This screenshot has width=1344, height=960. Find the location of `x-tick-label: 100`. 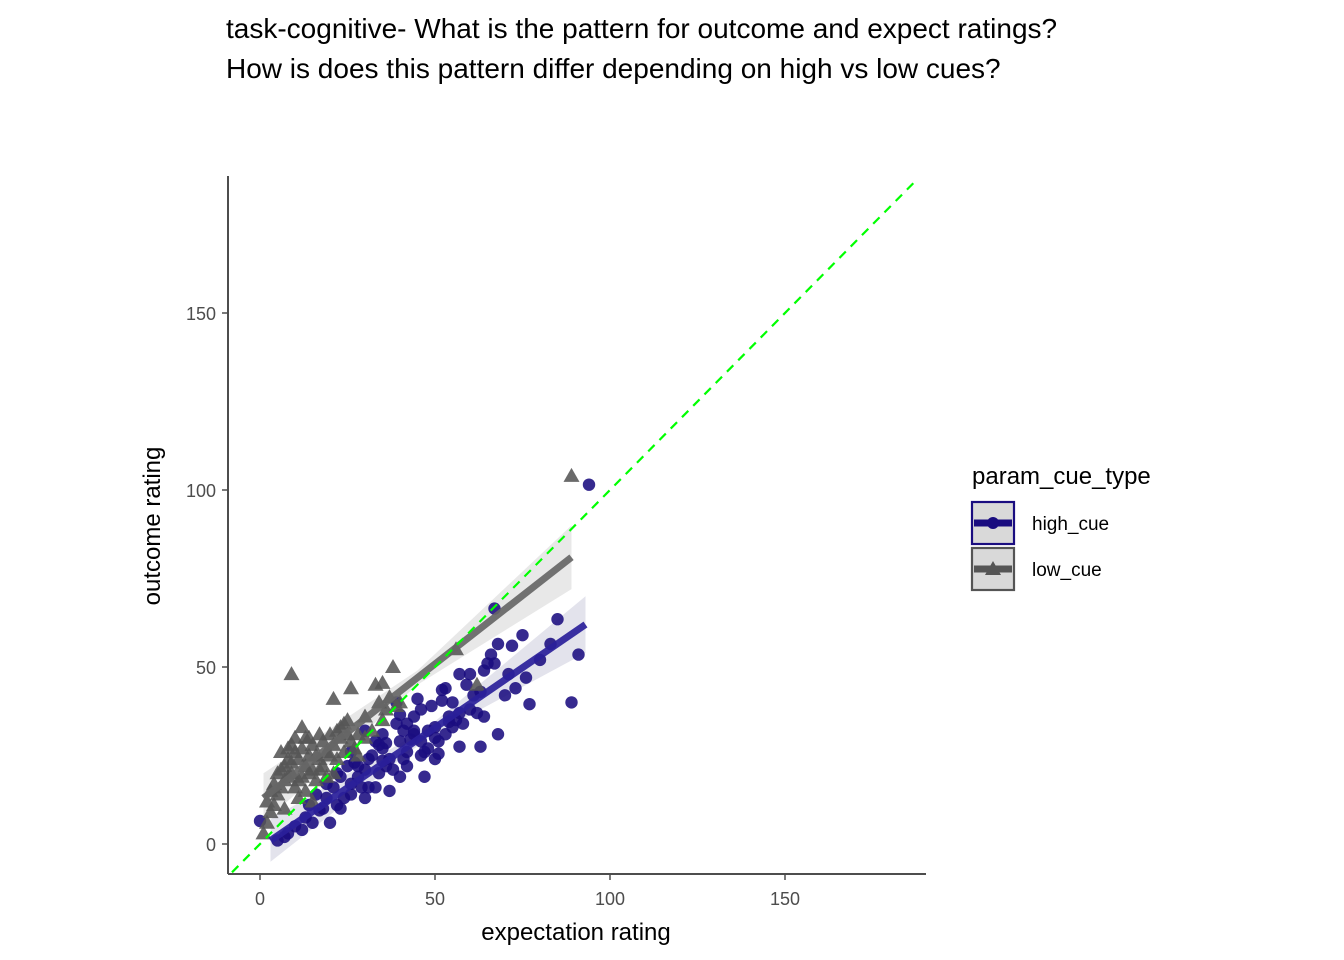

x-tick-label: 100 is located at coordinates (610, 899).